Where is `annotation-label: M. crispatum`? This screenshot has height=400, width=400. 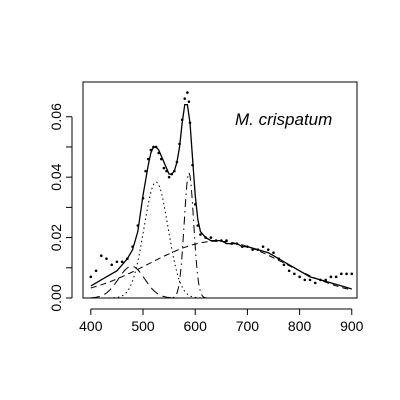 annotation-label: M. crispatum is located at coordinates (283, 119).